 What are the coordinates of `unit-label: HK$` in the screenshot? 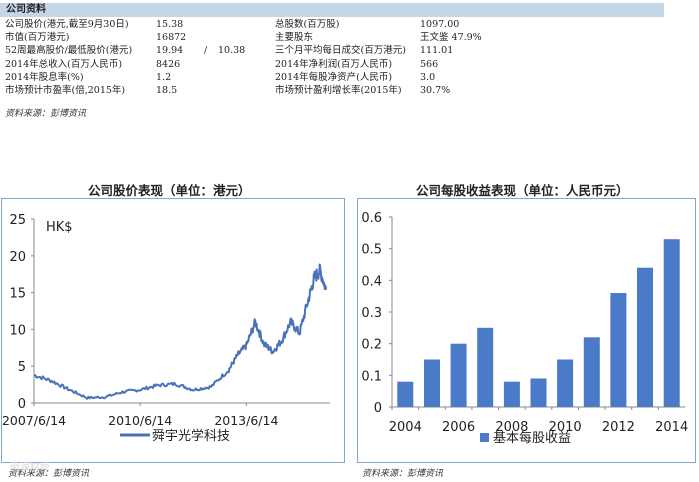 It's located at (59, 227).